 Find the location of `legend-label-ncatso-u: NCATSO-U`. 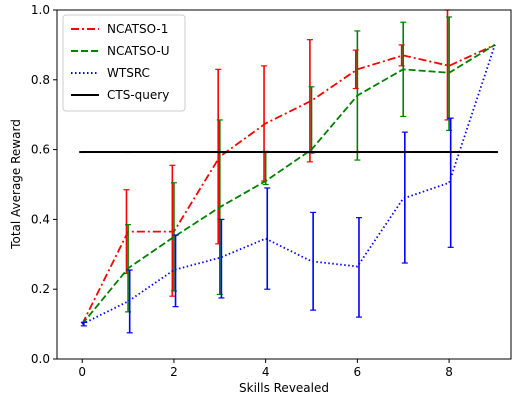

legend-label-ncatso-u: NCATSO-U is located at coordinates (138, 51).